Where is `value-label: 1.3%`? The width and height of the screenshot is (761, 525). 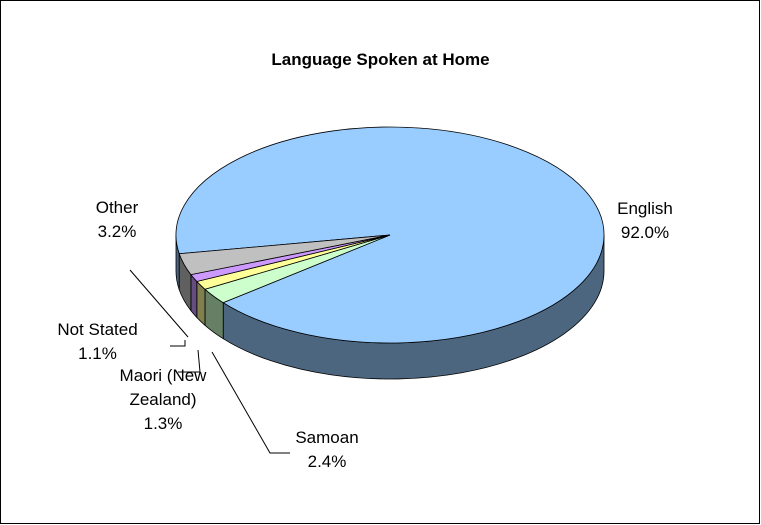 value-label: 1.3% is located at coordinates (163, 423).